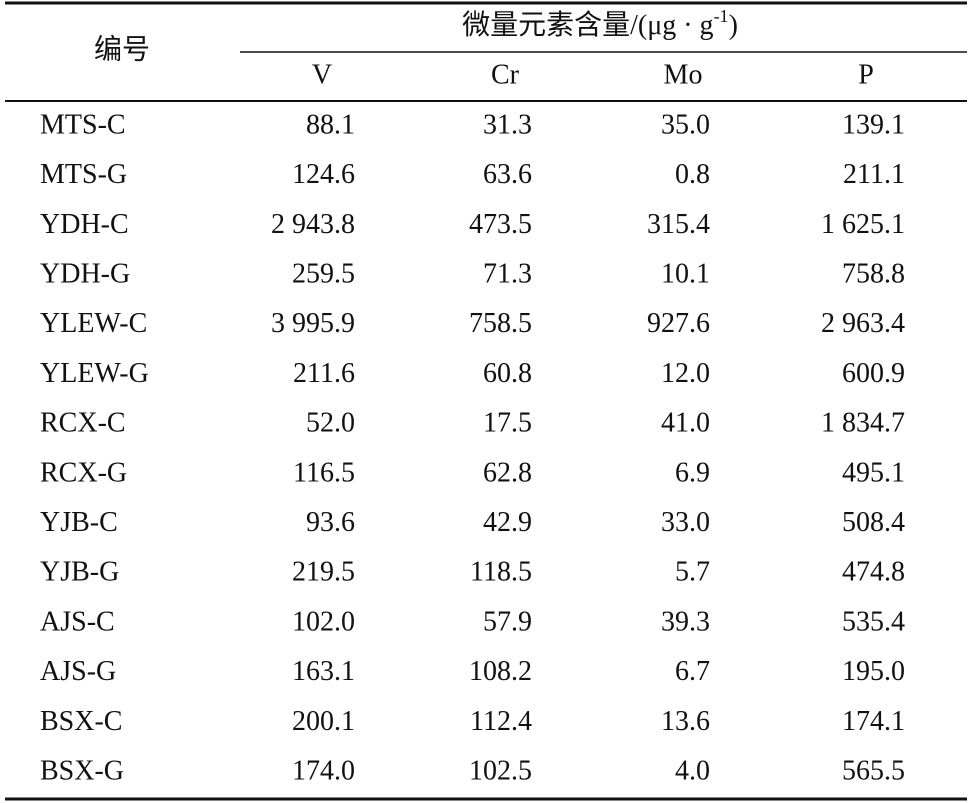 The height and width of the screenshot is (803, 972). Describe the element at coordinates (83, 472) in the screenshot. I see `row-label: RCX-G` at that location.